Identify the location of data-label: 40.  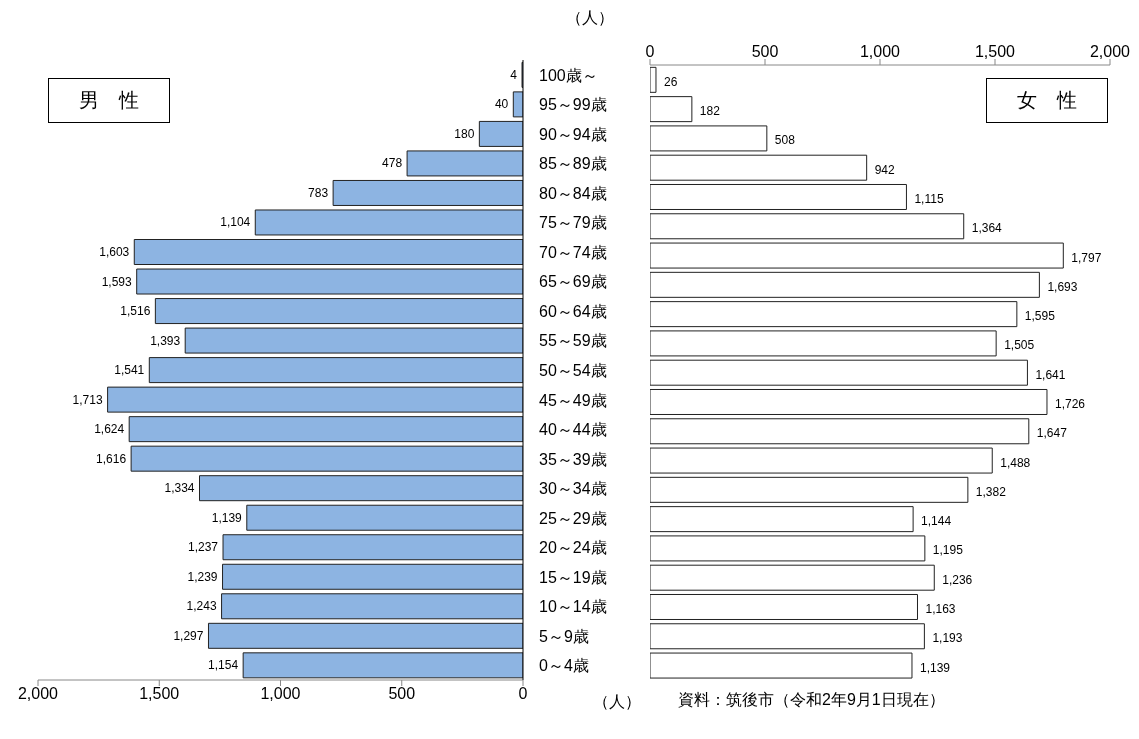
(501, 104).